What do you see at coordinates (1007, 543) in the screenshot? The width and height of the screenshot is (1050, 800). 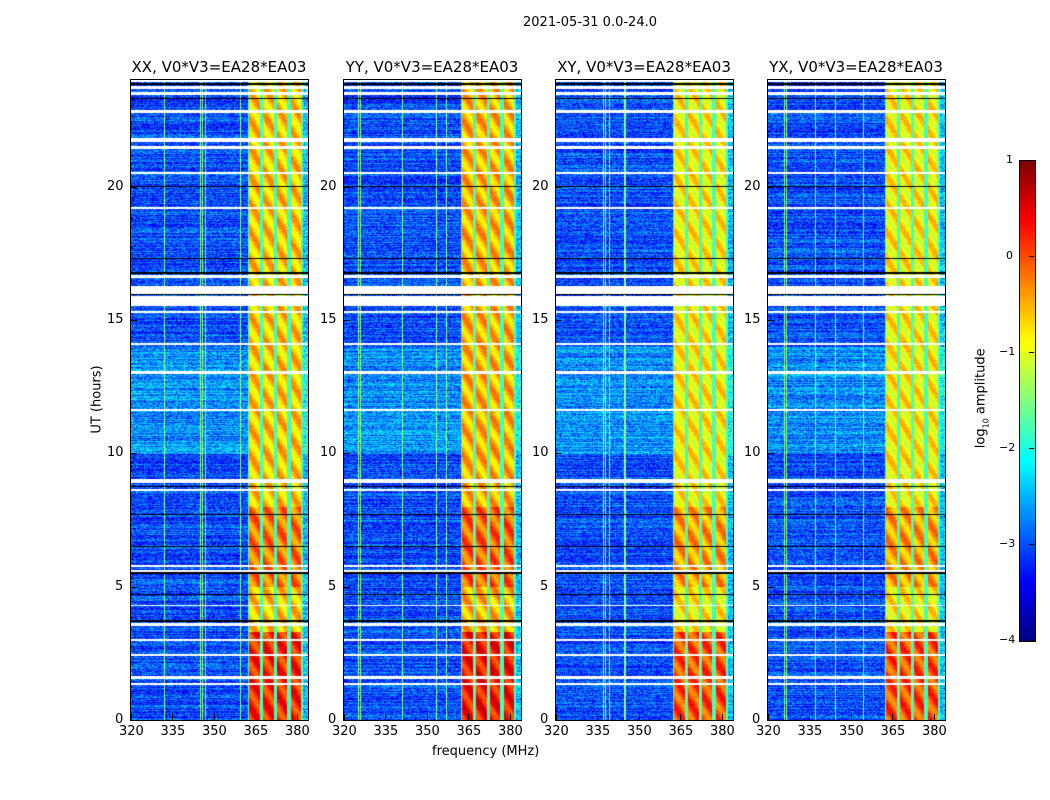 I see `colorbar-tick-label: −3` at bounding box center [1007, 543].